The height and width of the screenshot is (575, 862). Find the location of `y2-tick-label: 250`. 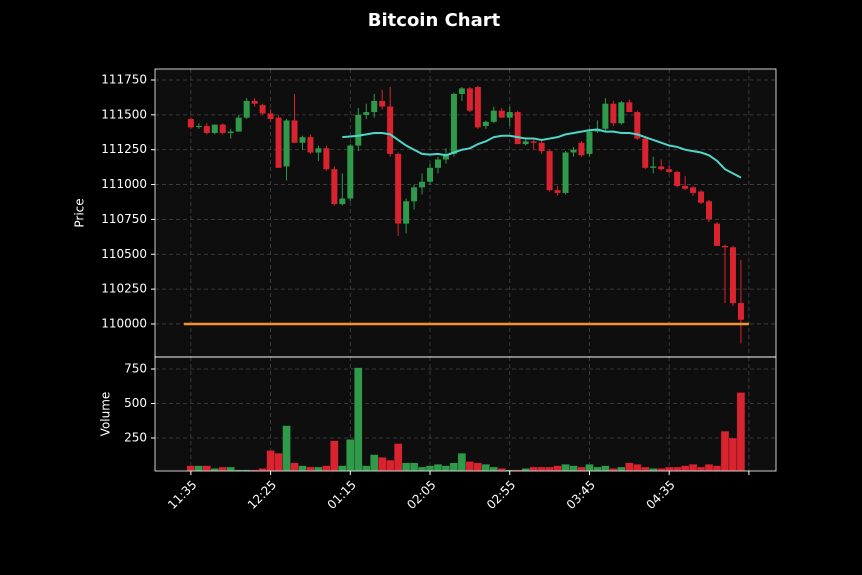

y2-tick-label: 250 is located at coordinates (135, 438).